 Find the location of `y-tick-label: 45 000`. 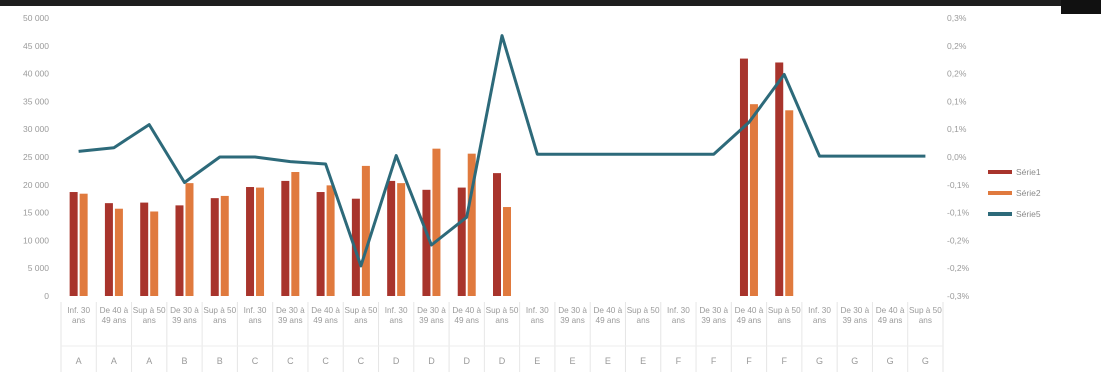

y-tick-label: 45 000 is located at coordinates (36, 46).